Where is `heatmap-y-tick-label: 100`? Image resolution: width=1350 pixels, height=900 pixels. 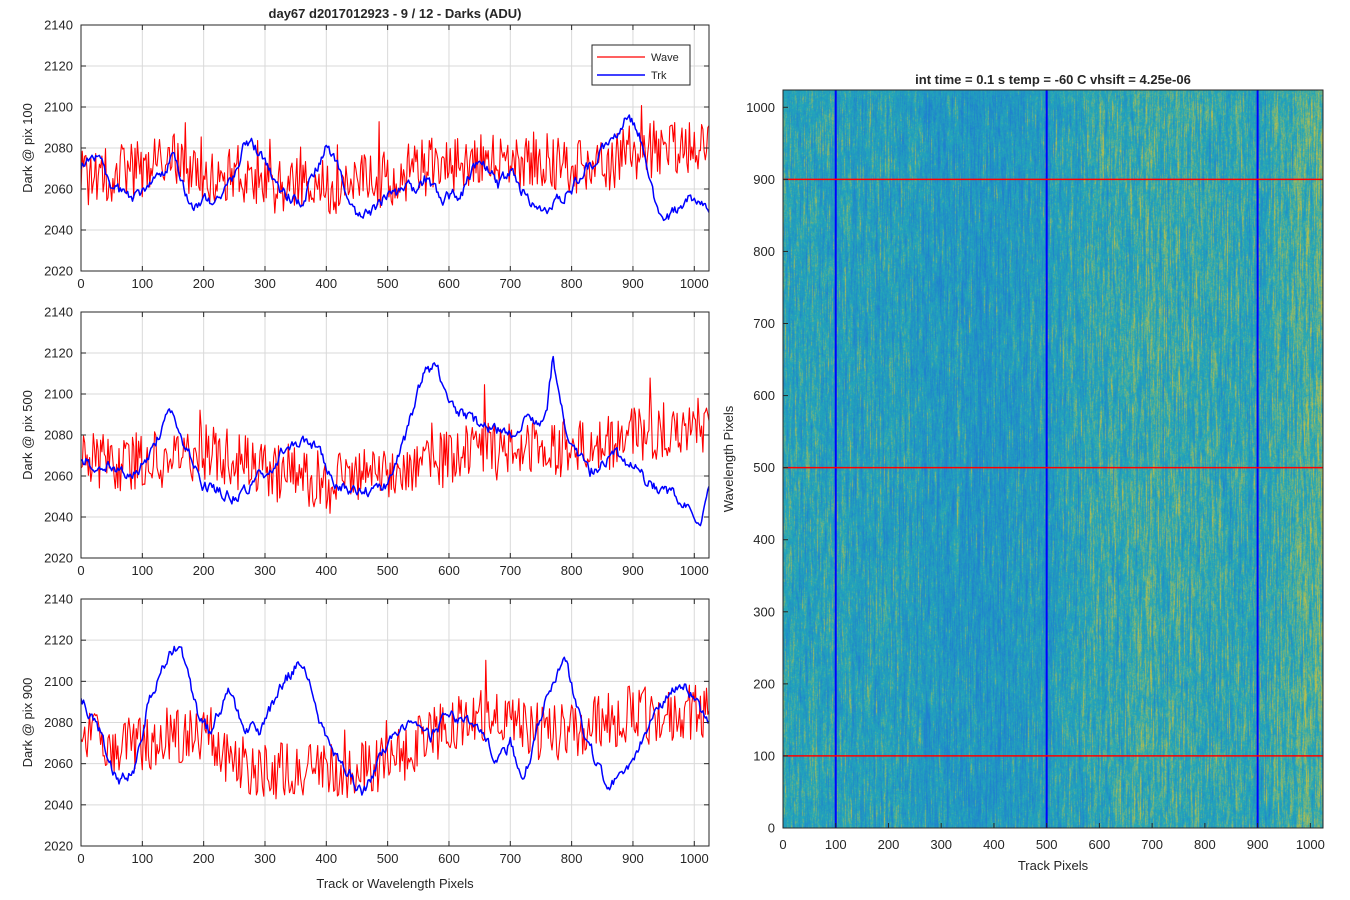
heatmap-y-tick-label: 100 is located at coordinates (764, 755).